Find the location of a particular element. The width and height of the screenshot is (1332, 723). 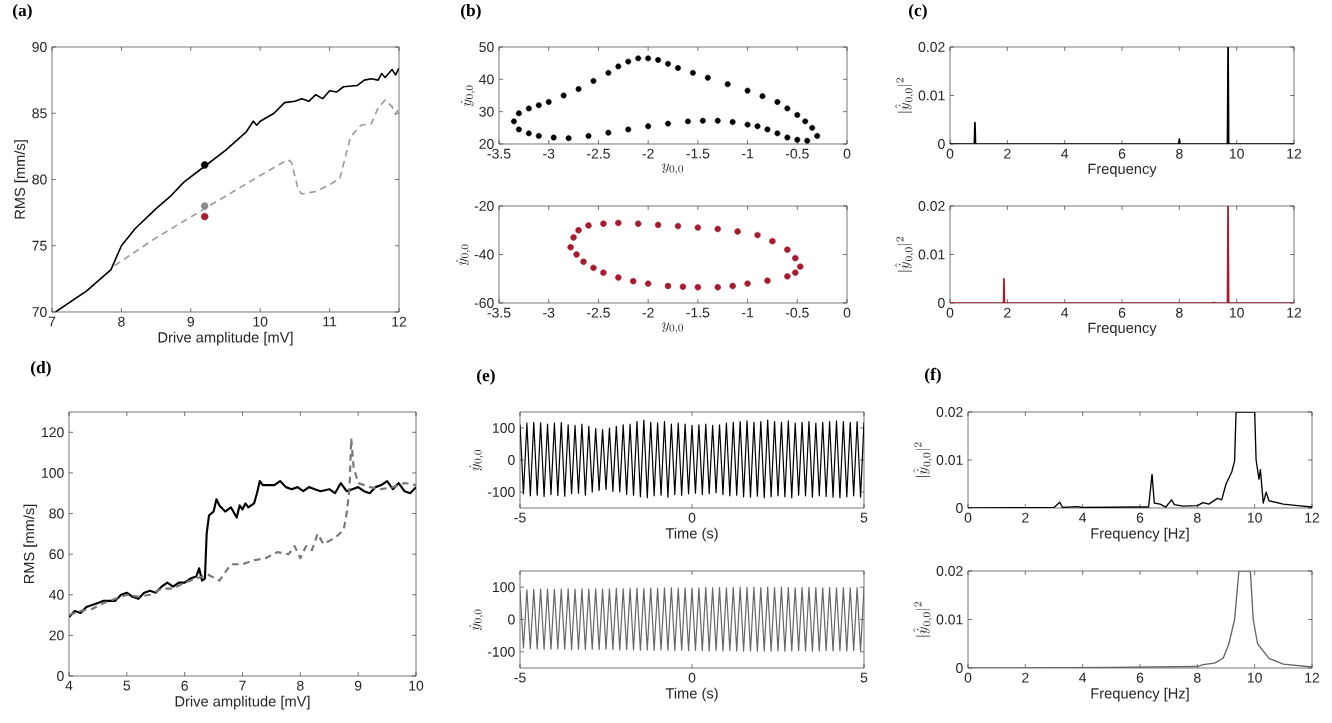

x-tick-label: -0.5 is located at coordinates (797, 312).